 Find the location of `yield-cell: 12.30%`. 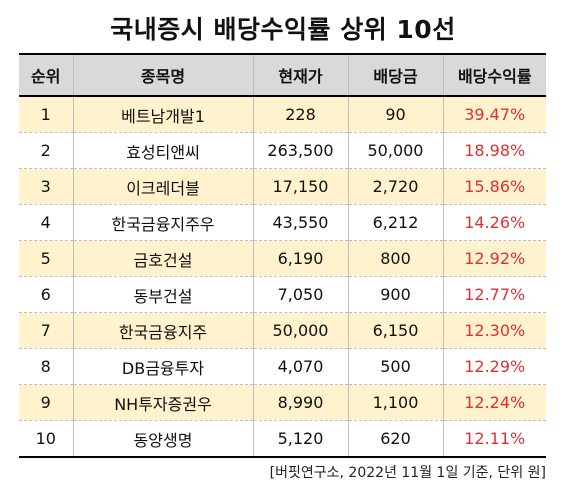

yield-cell: 12.30% is located at coordinates (494, 330).